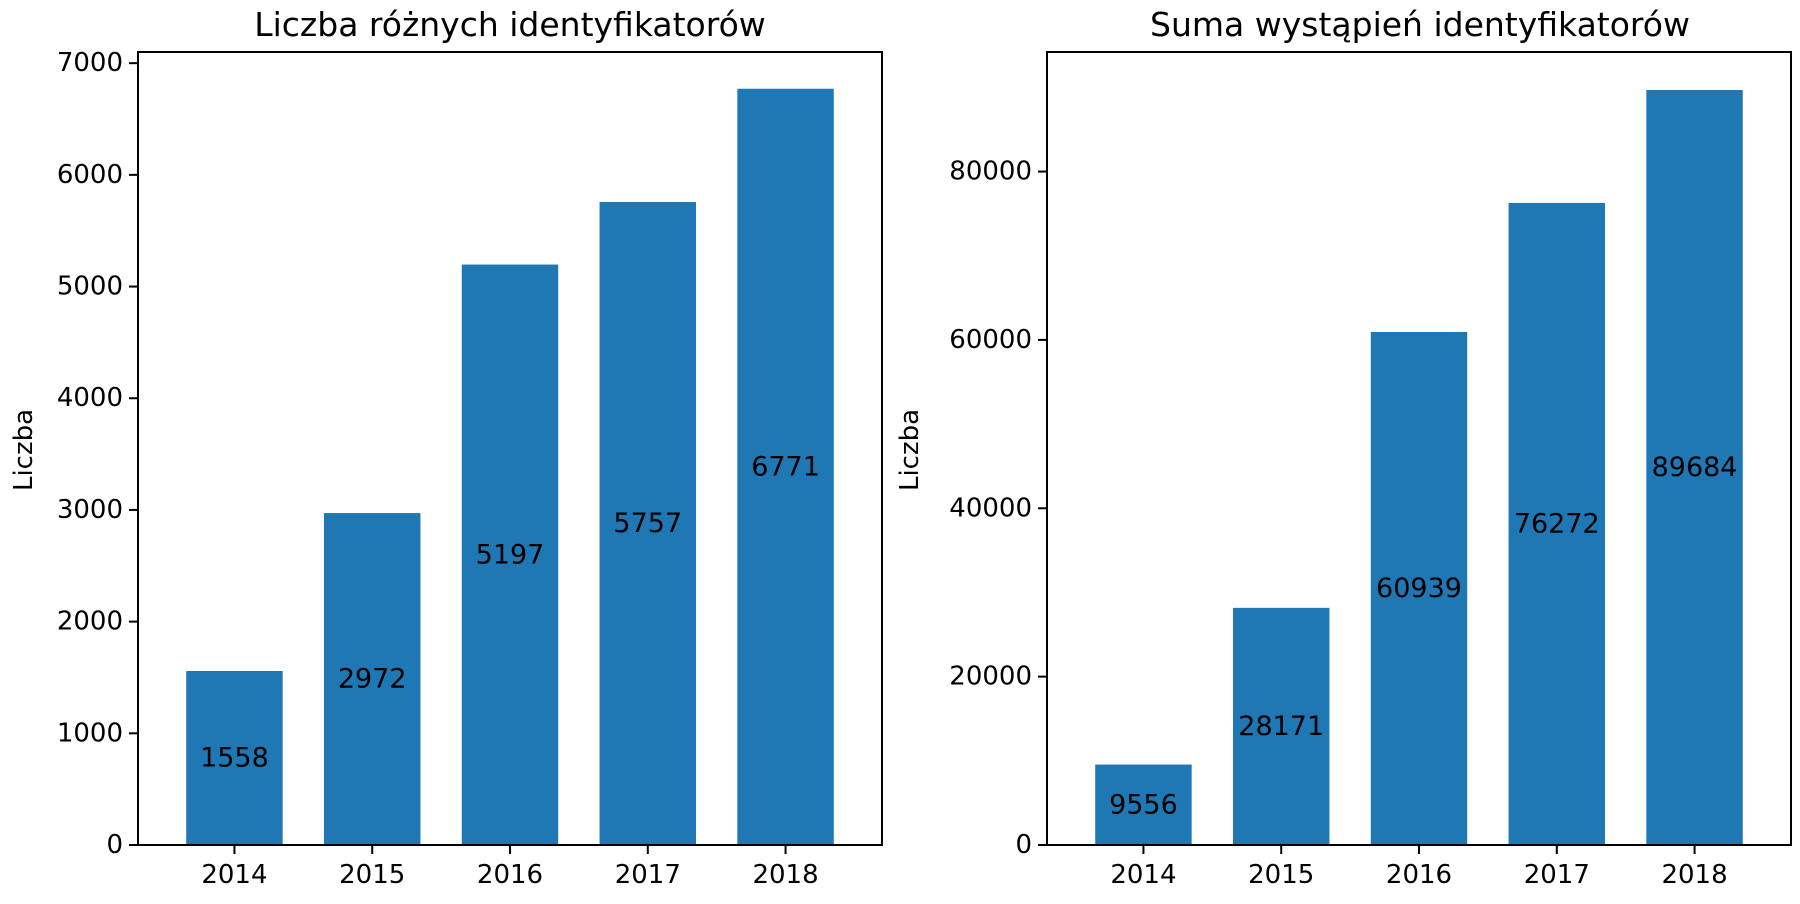  Describe the element at coordinates (990, 340) in the screenshot. I see `y-tick-label: 60000` at that location.